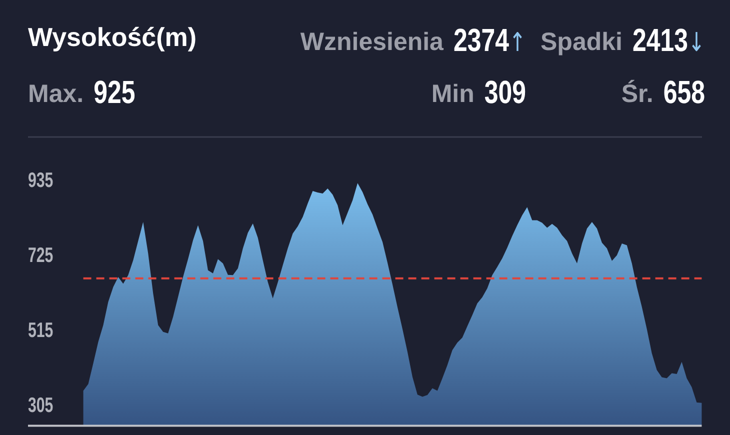 This screenshot has width=730, height=435. Describe the element at coordinates (478, 93) in the screenshot. I see `text: Min 309` at that location.